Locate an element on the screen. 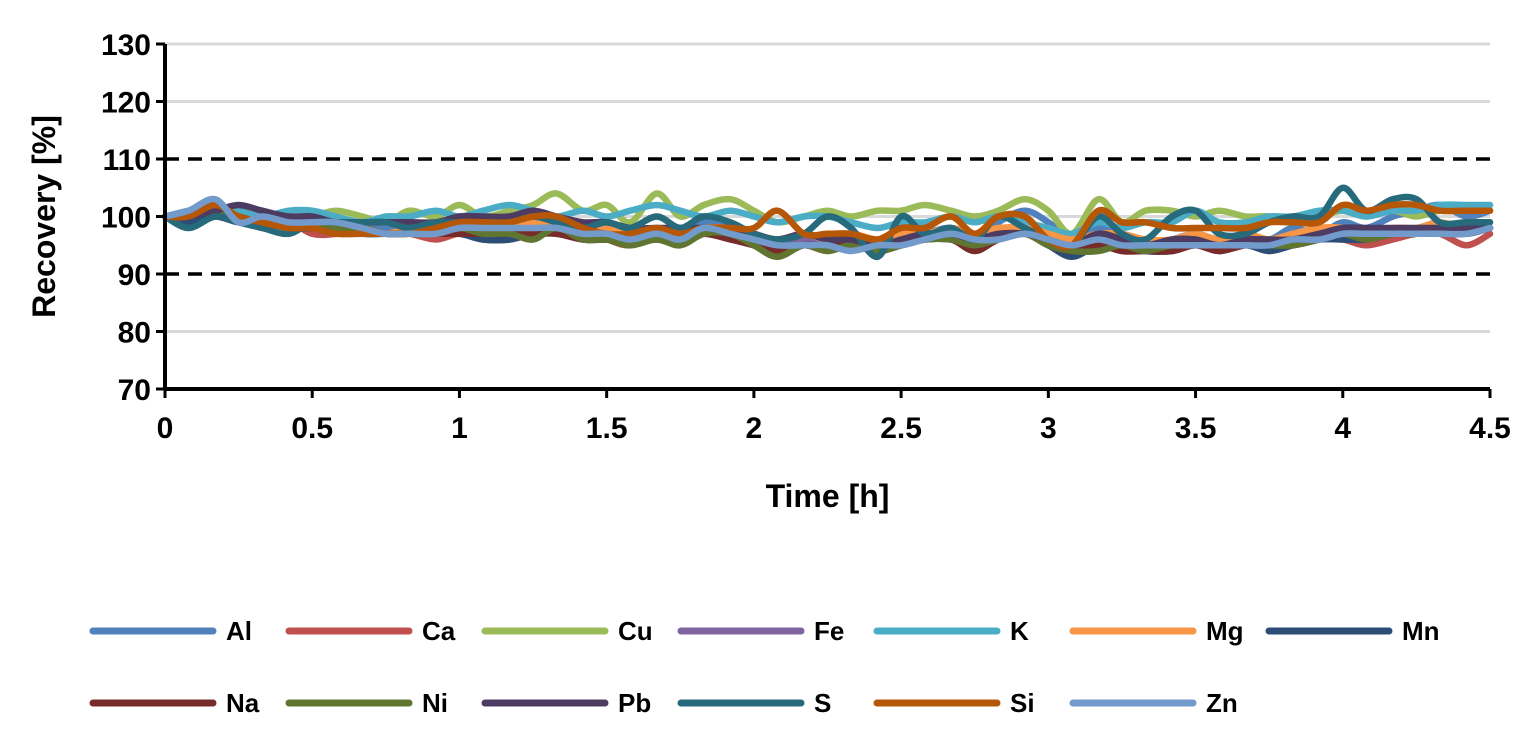 The width and height of the screenshot is (1523, 732). legend-item-ca: Ca is located at coordinates (370, 631).